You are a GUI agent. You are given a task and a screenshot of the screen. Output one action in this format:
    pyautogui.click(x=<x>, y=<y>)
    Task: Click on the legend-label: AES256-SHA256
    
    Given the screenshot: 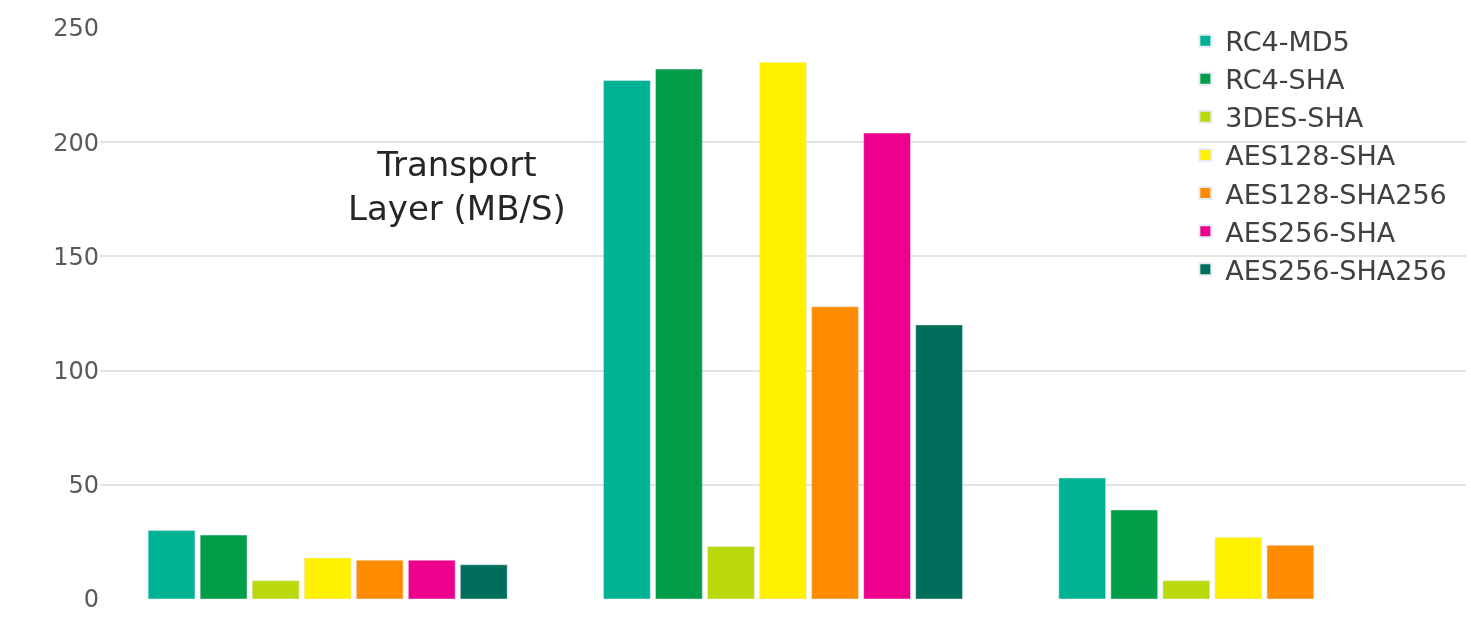 What is the action you would take?
    pyautogui.click(x=1336, y=270)
    